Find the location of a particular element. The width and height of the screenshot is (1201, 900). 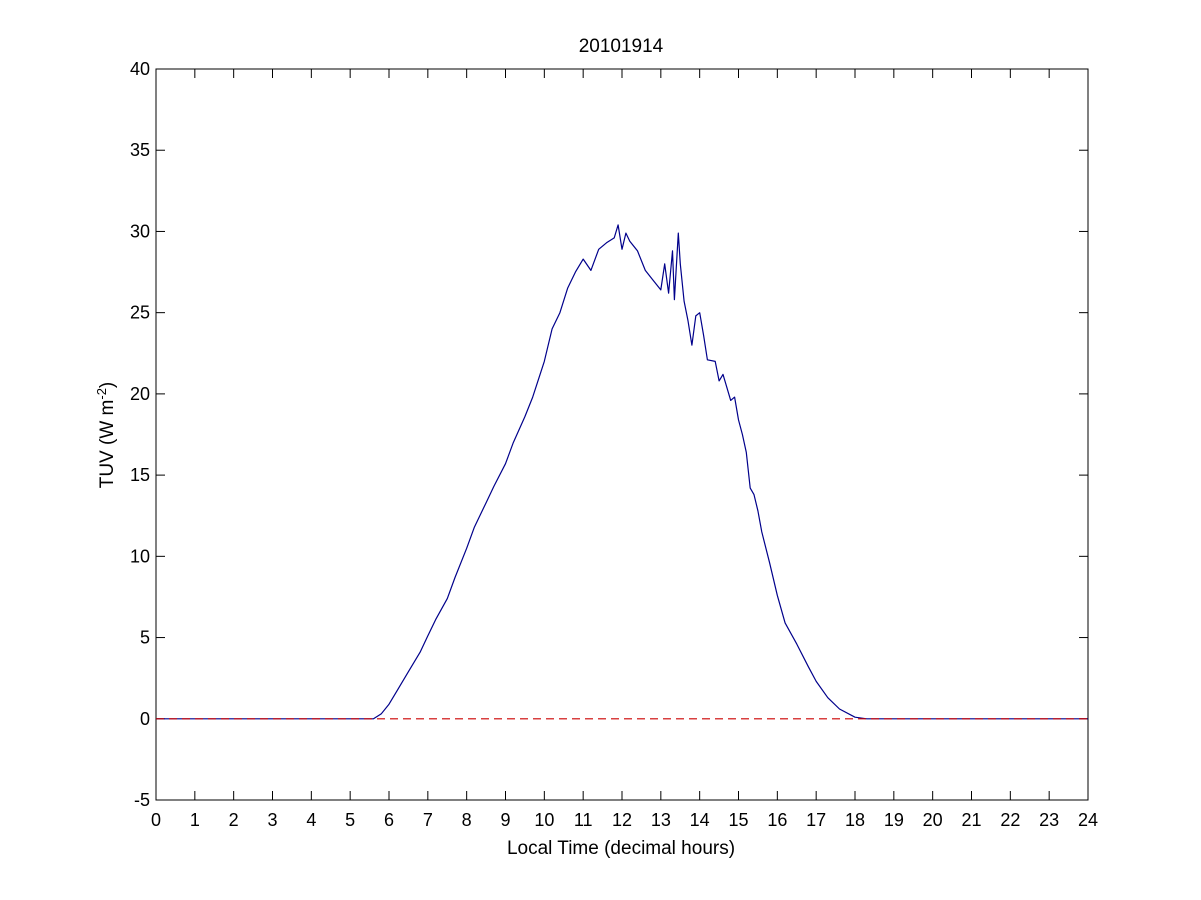

x-tick-label: 4 is located at coordinates (311, 820).